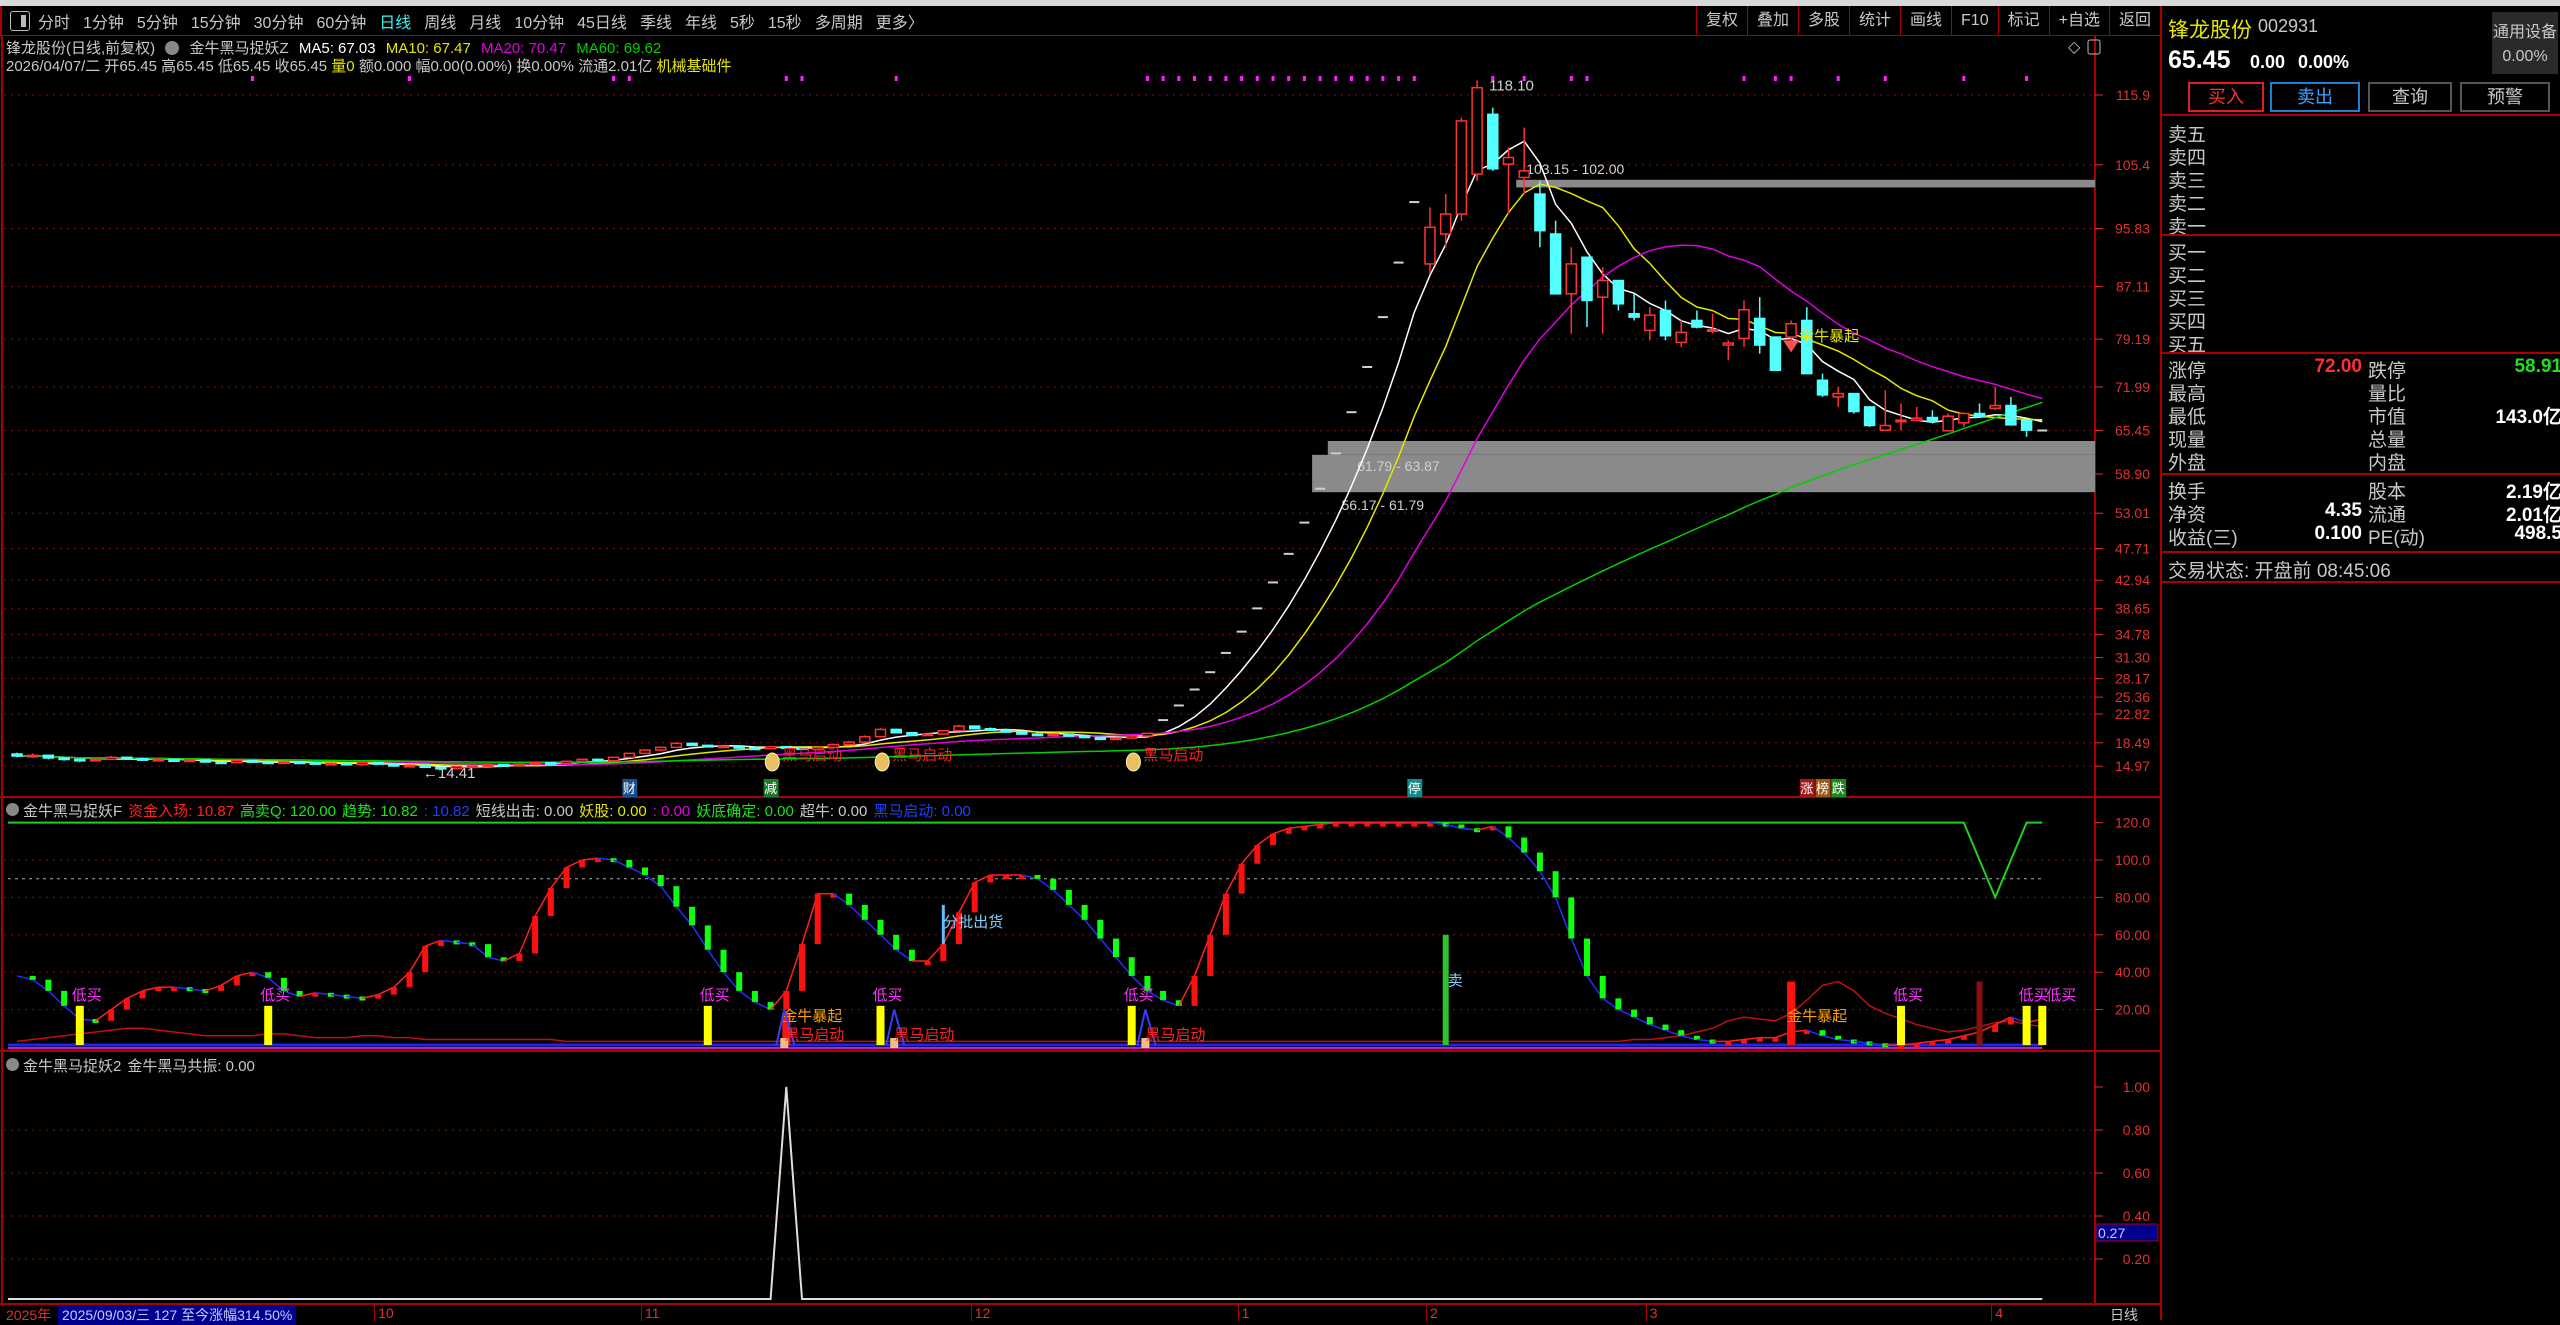 This screenshot has width=2560, height=1325. I want to click on tab-4: 30分钟, so click(278, 23).